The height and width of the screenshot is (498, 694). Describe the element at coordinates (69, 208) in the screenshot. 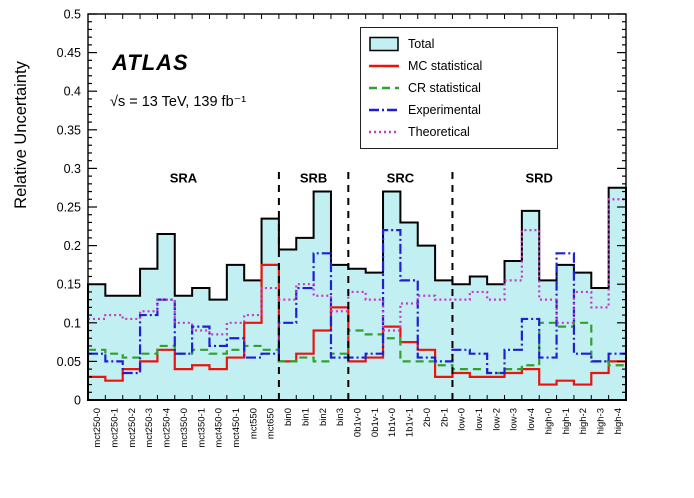

I see `svg-text: 0.25` at that location.